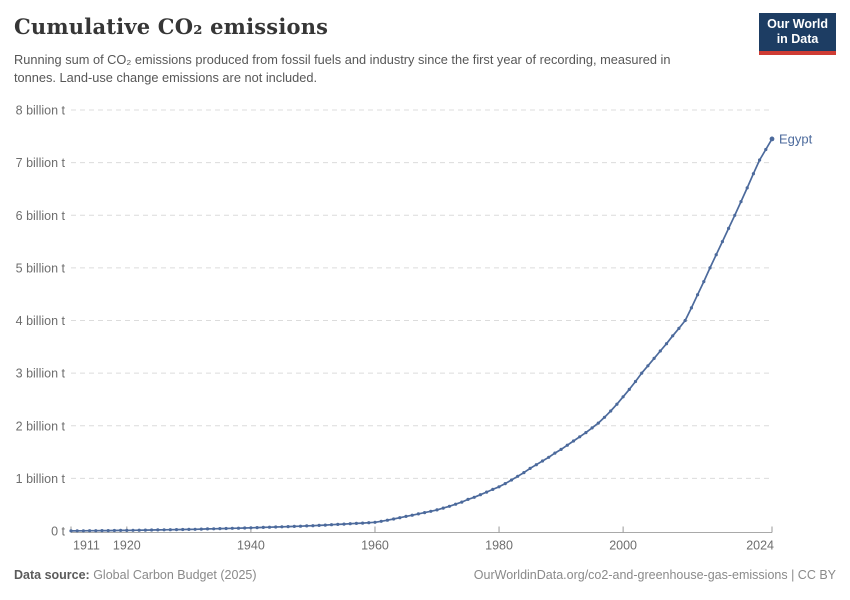 This screenshot has width=850, height=600. Describe the element at coordinates (251, 546) in the screenshot. I see `x-axis-label: 1940` at that location.